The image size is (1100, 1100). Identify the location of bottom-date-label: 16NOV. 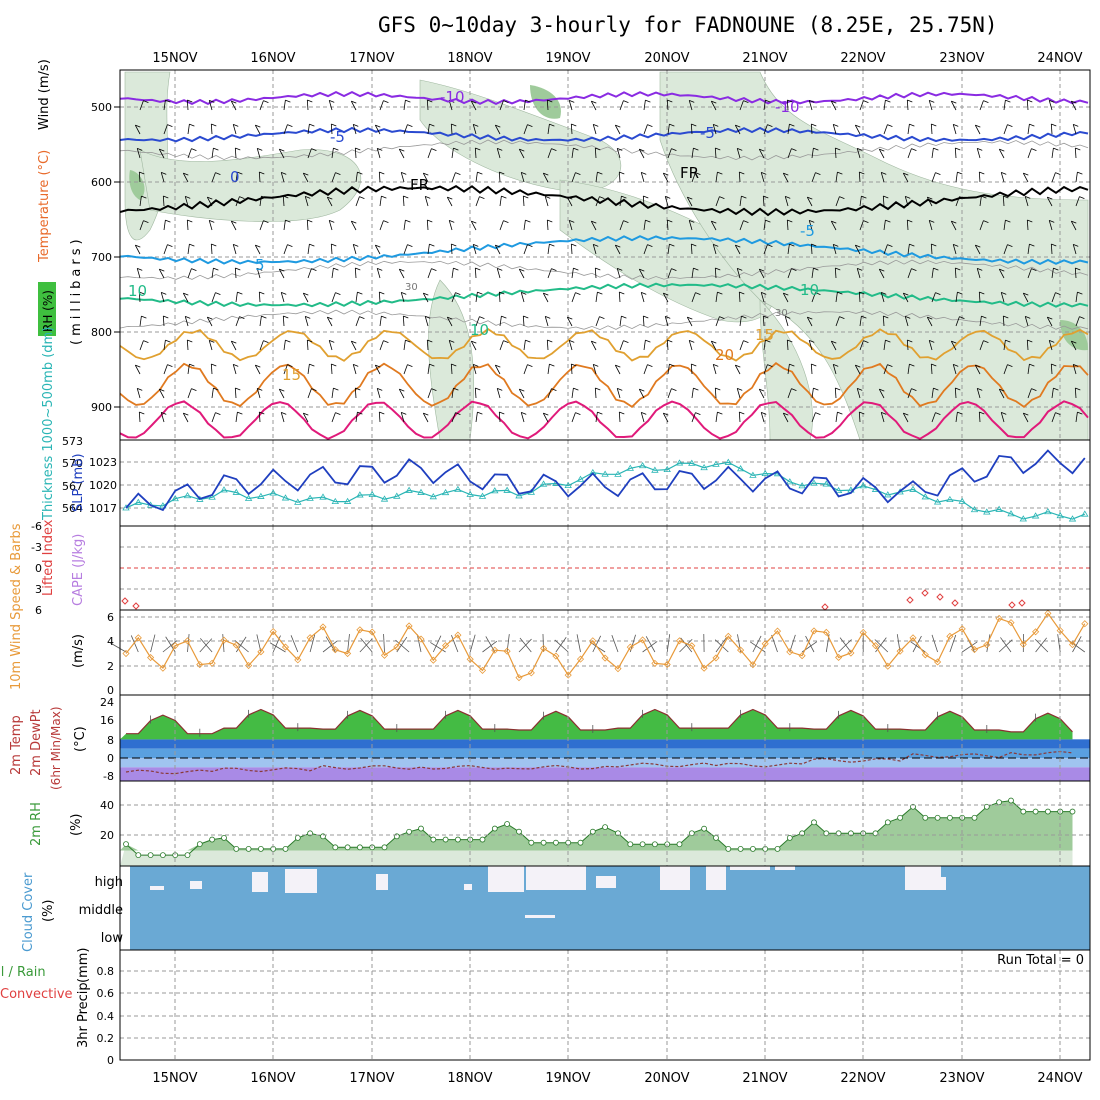
(272, 1078).